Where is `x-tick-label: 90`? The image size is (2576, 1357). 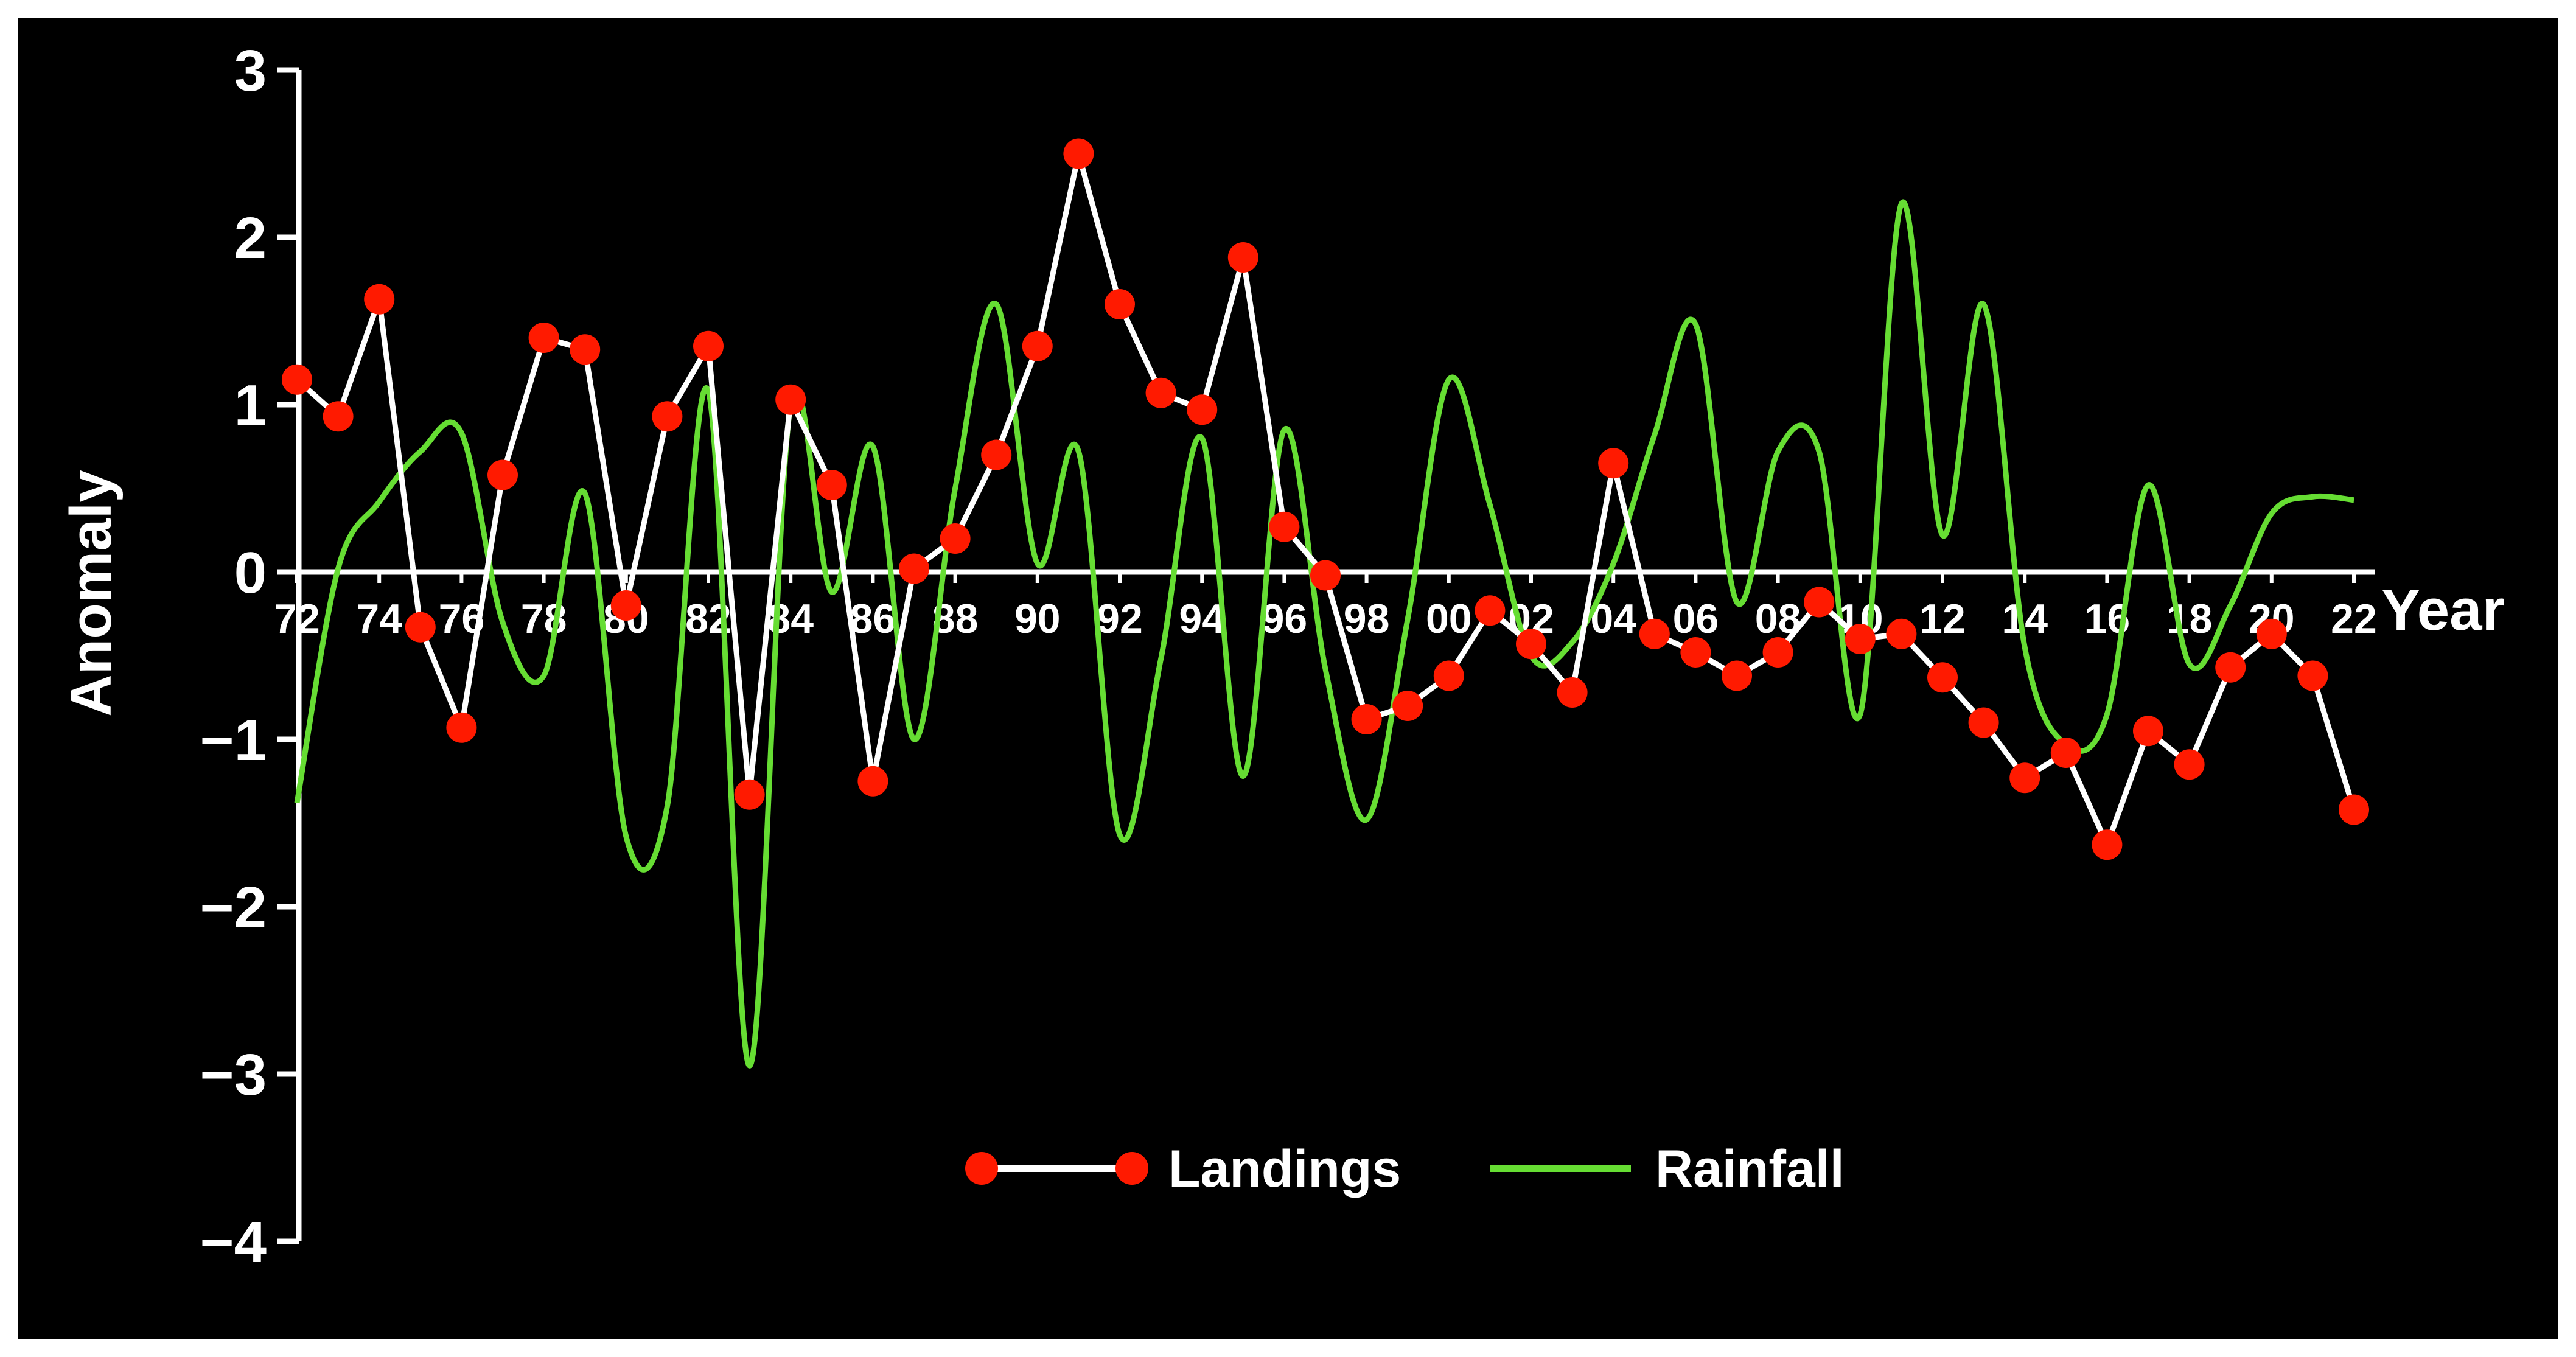 x-tick-label: 90 is located at coordinates (1037, 619).